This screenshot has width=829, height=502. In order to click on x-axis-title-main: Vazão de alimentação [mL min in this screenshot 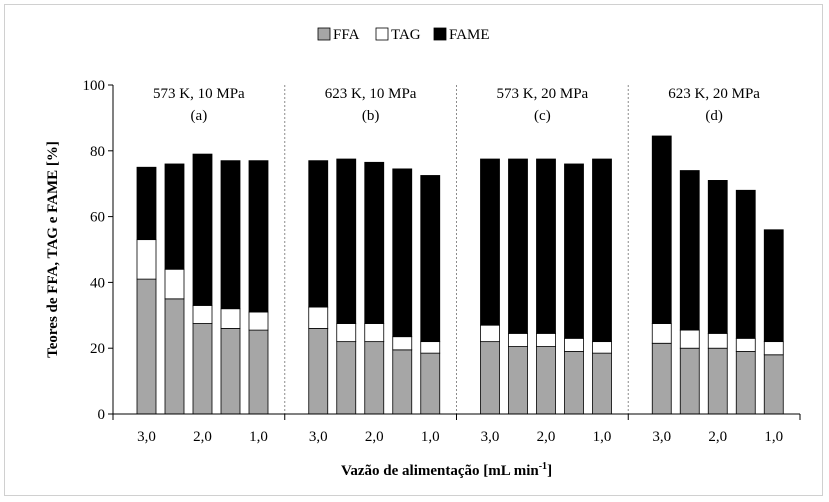, I will do `click(440, 471)`.